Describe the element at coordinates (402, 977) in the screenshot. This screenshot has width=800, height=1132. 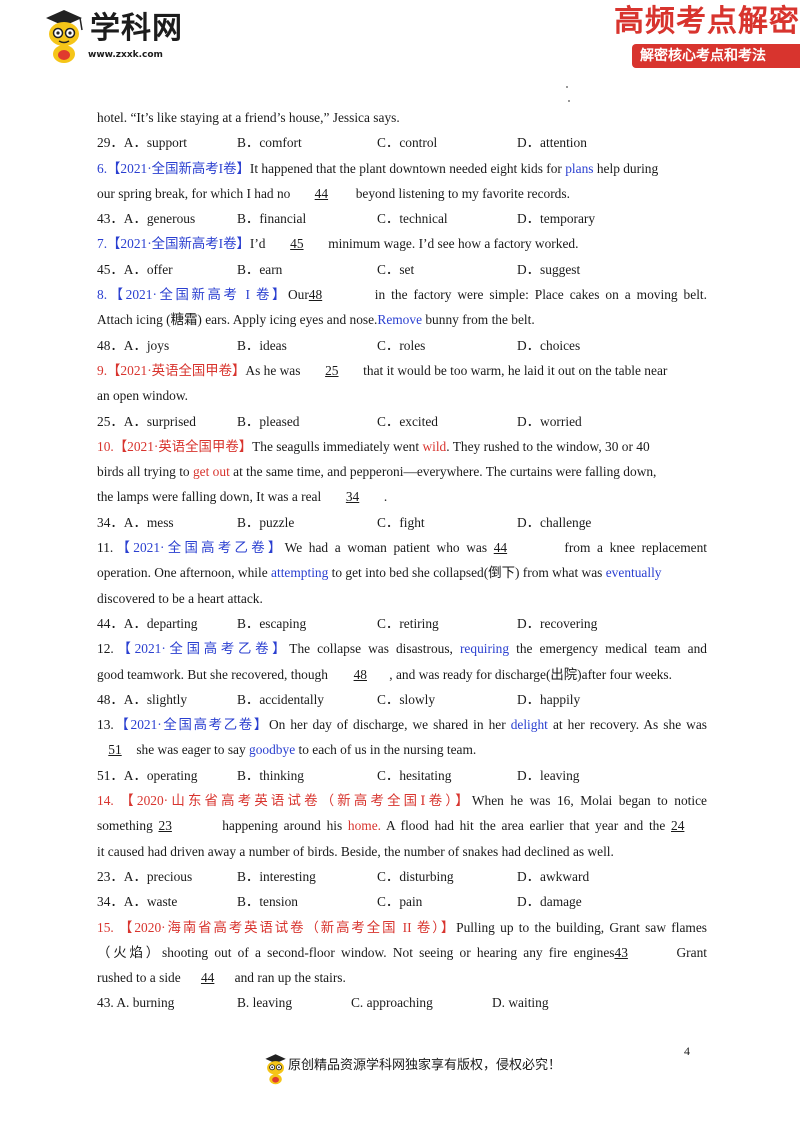
I see `text-line: rushed to a side 44 and ran up the stairs.` at that location.